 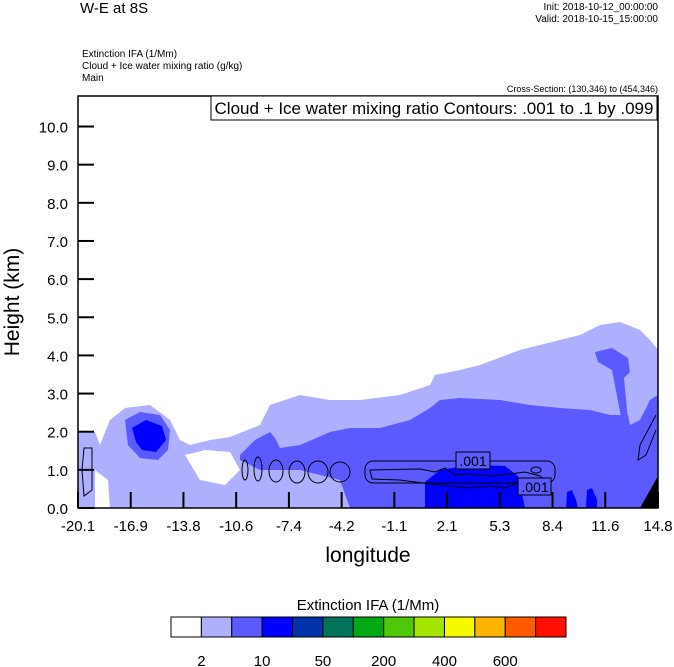 I want to click on colorbar-label: 10, so click(x=262, y=660).